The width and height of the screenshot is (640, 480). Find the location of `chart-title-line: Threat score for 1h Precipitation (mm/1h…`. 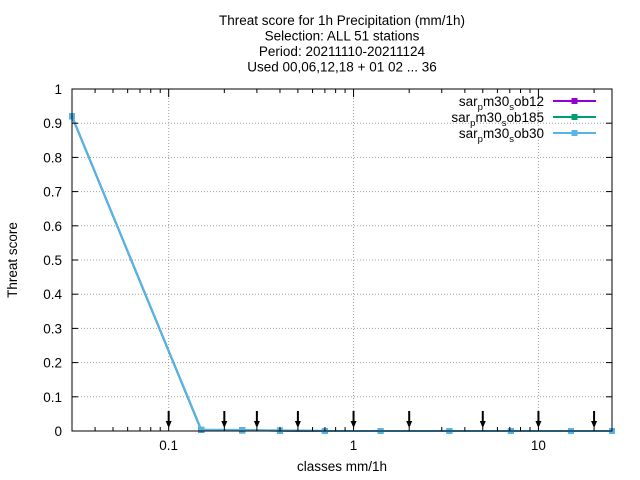

chart-title-line: Threat score for 1h Precipitation (mm/1h… is located at coordinates (342, 20).